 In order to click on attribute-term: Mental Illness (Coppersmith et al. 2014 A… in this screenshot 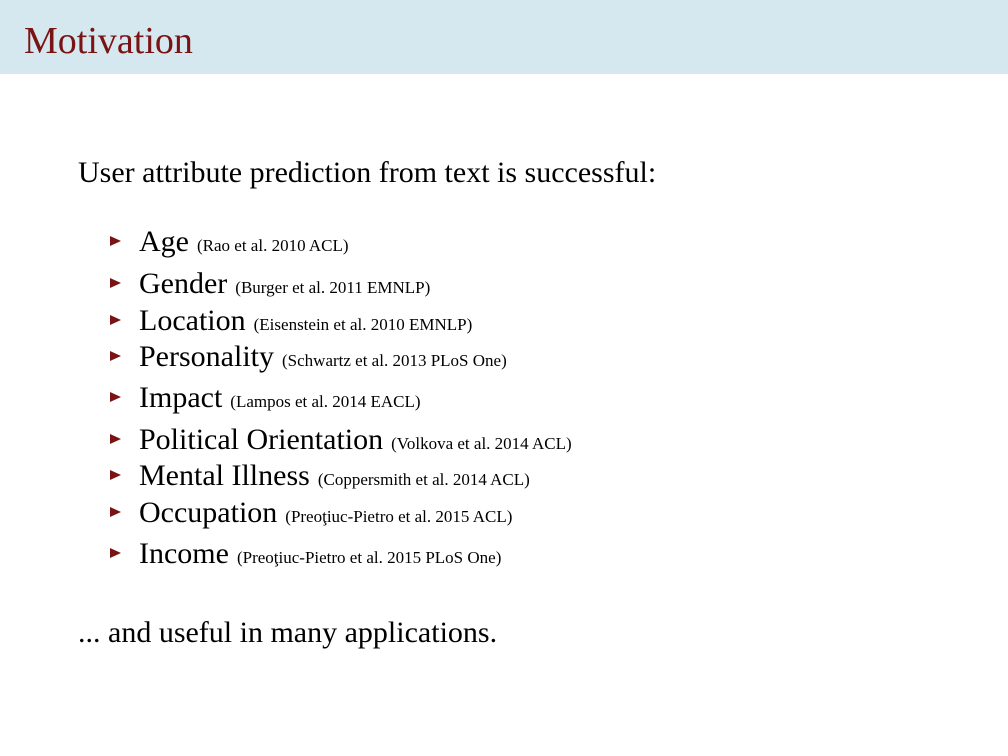, I will do `click(334, 475)`.